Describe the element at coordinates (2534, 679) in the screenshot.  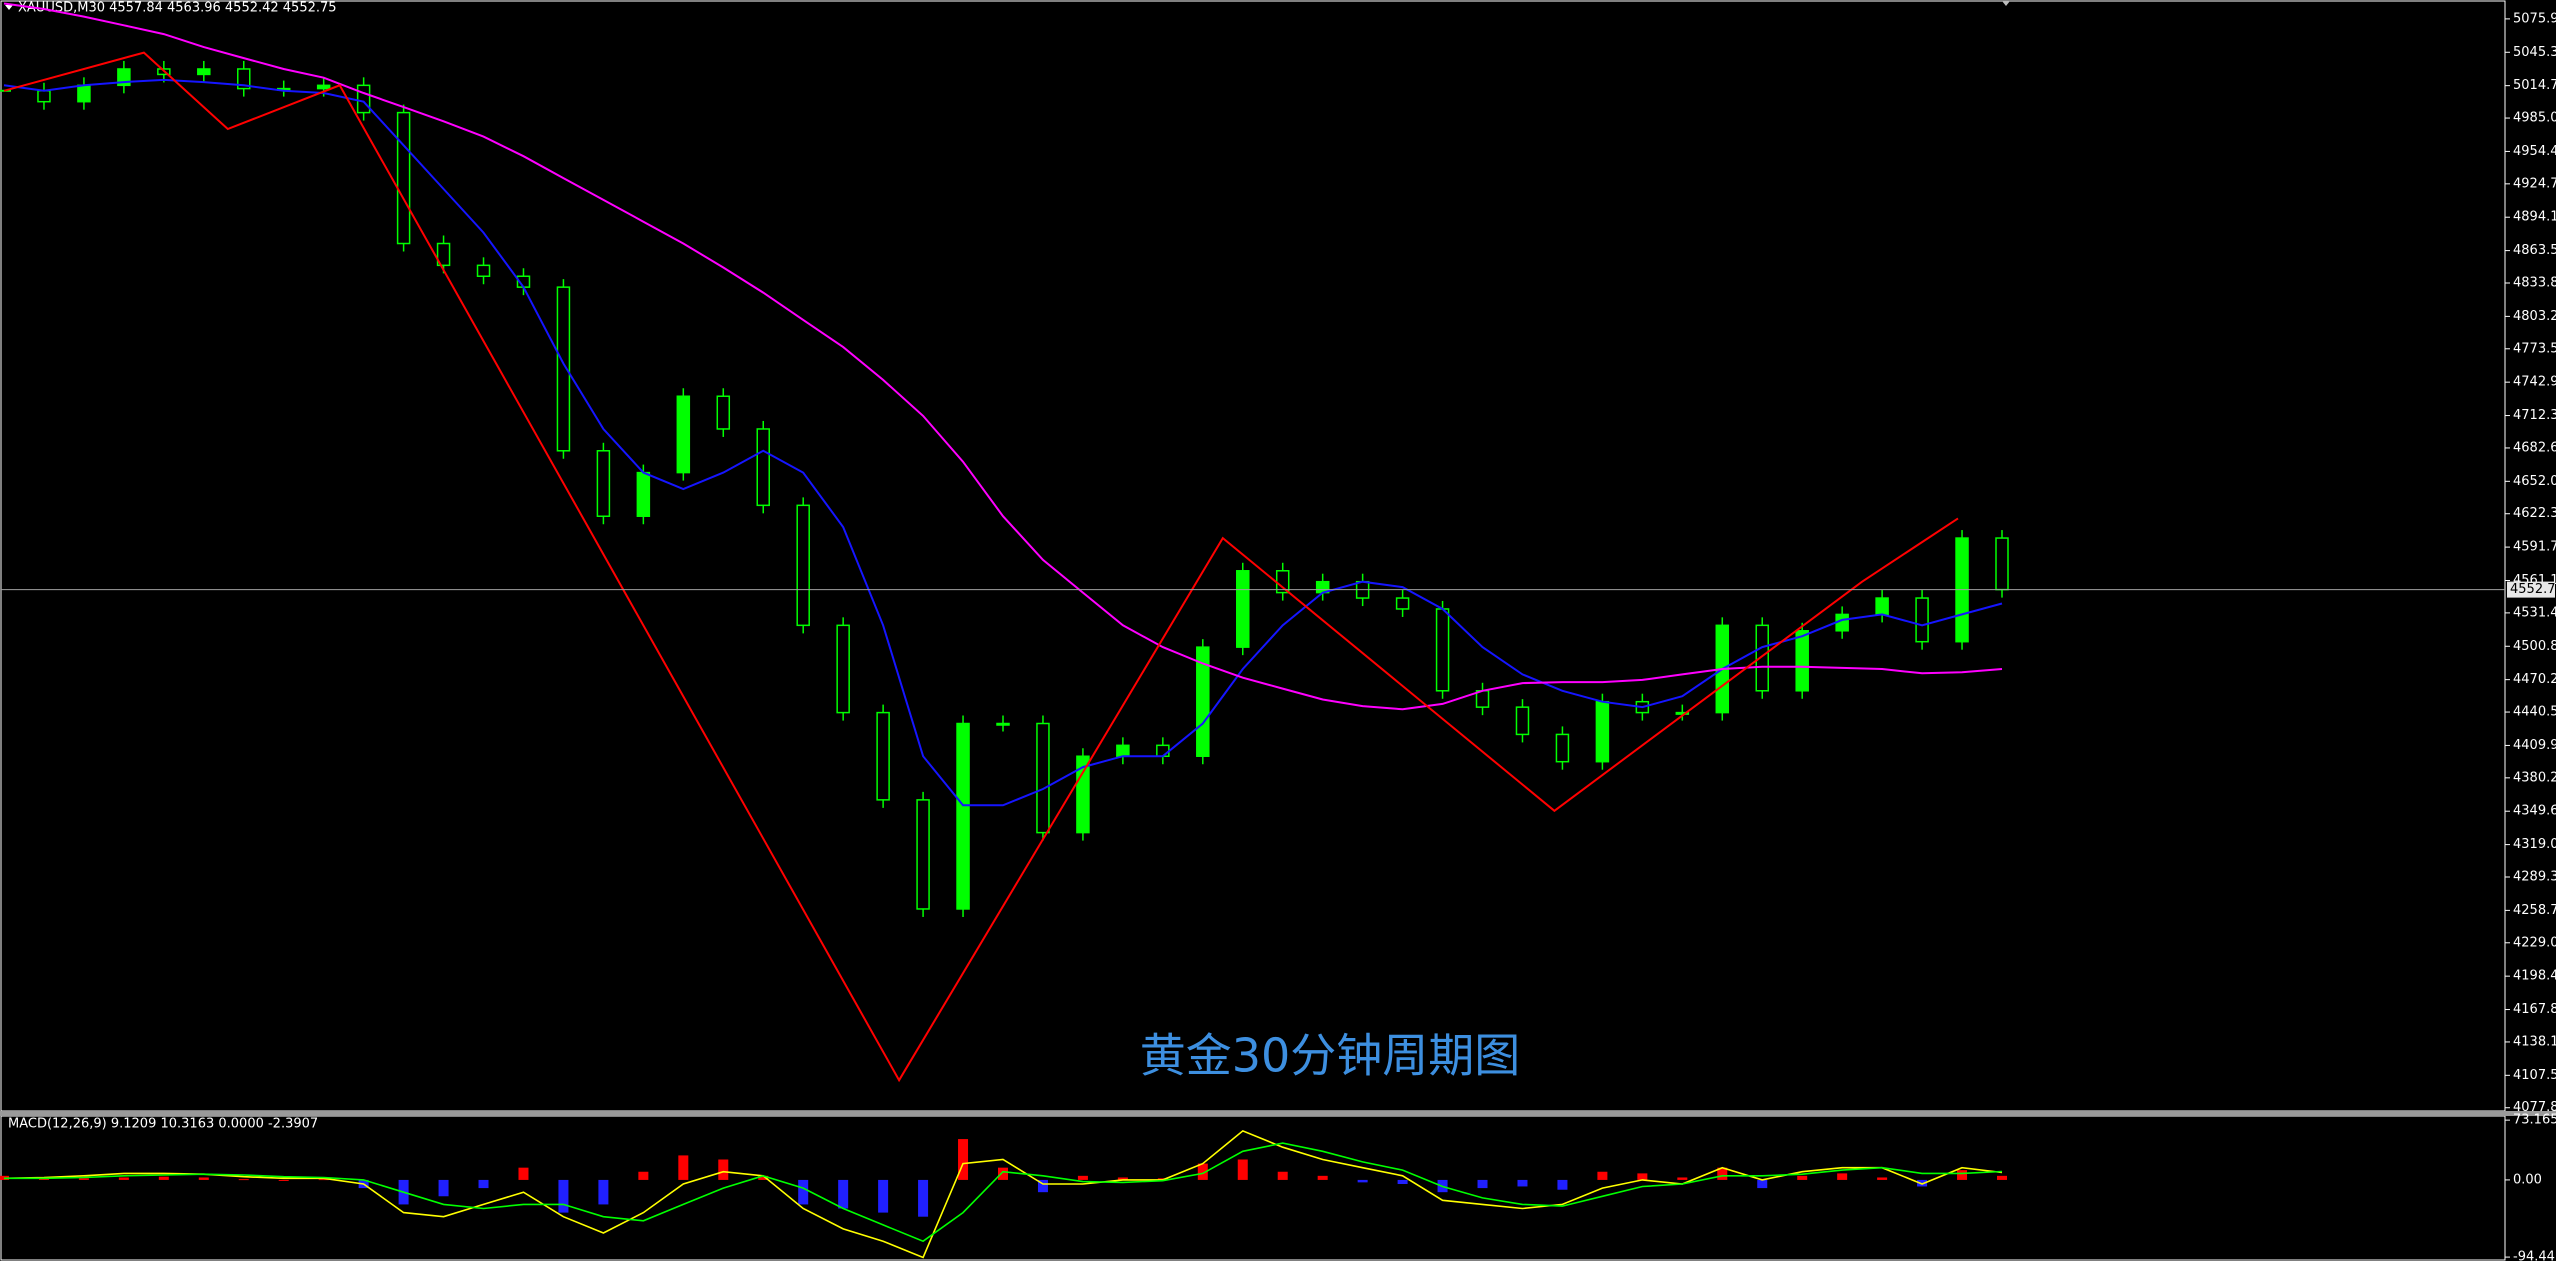
I see `y-tick-label: 4470.20` at that location.